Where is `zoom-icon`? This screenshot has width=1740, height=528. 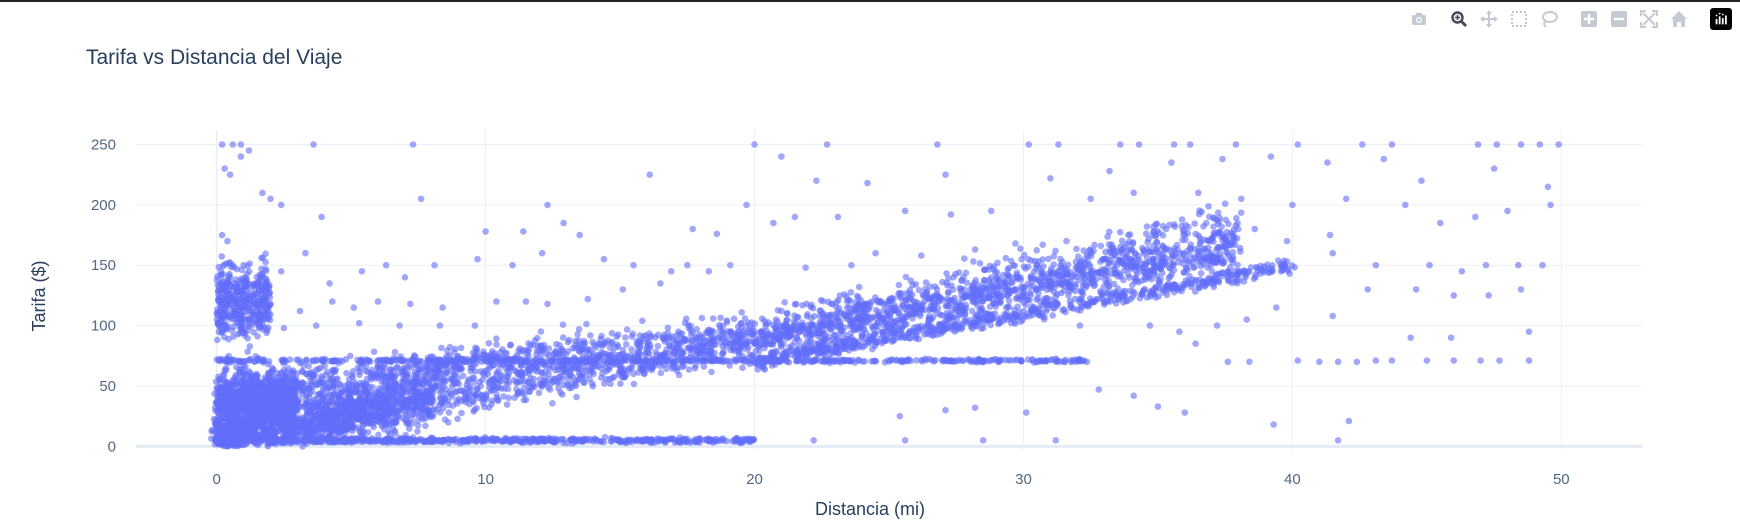
zoom-icon is located at coordinates (1459, 19).